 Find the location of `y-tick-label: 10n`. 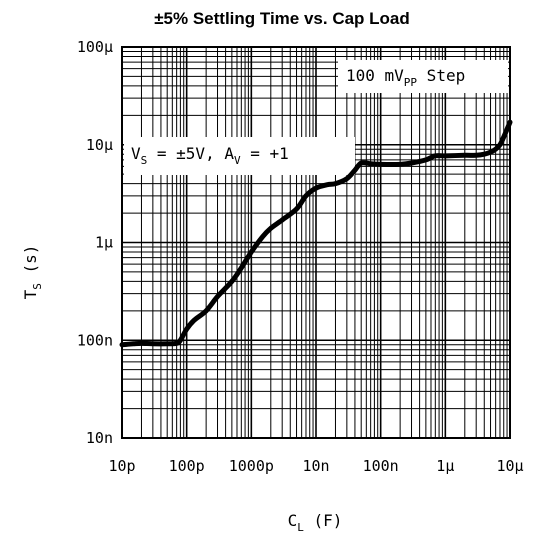

y-tick-label: 10n is located at coordinates (99, 438).